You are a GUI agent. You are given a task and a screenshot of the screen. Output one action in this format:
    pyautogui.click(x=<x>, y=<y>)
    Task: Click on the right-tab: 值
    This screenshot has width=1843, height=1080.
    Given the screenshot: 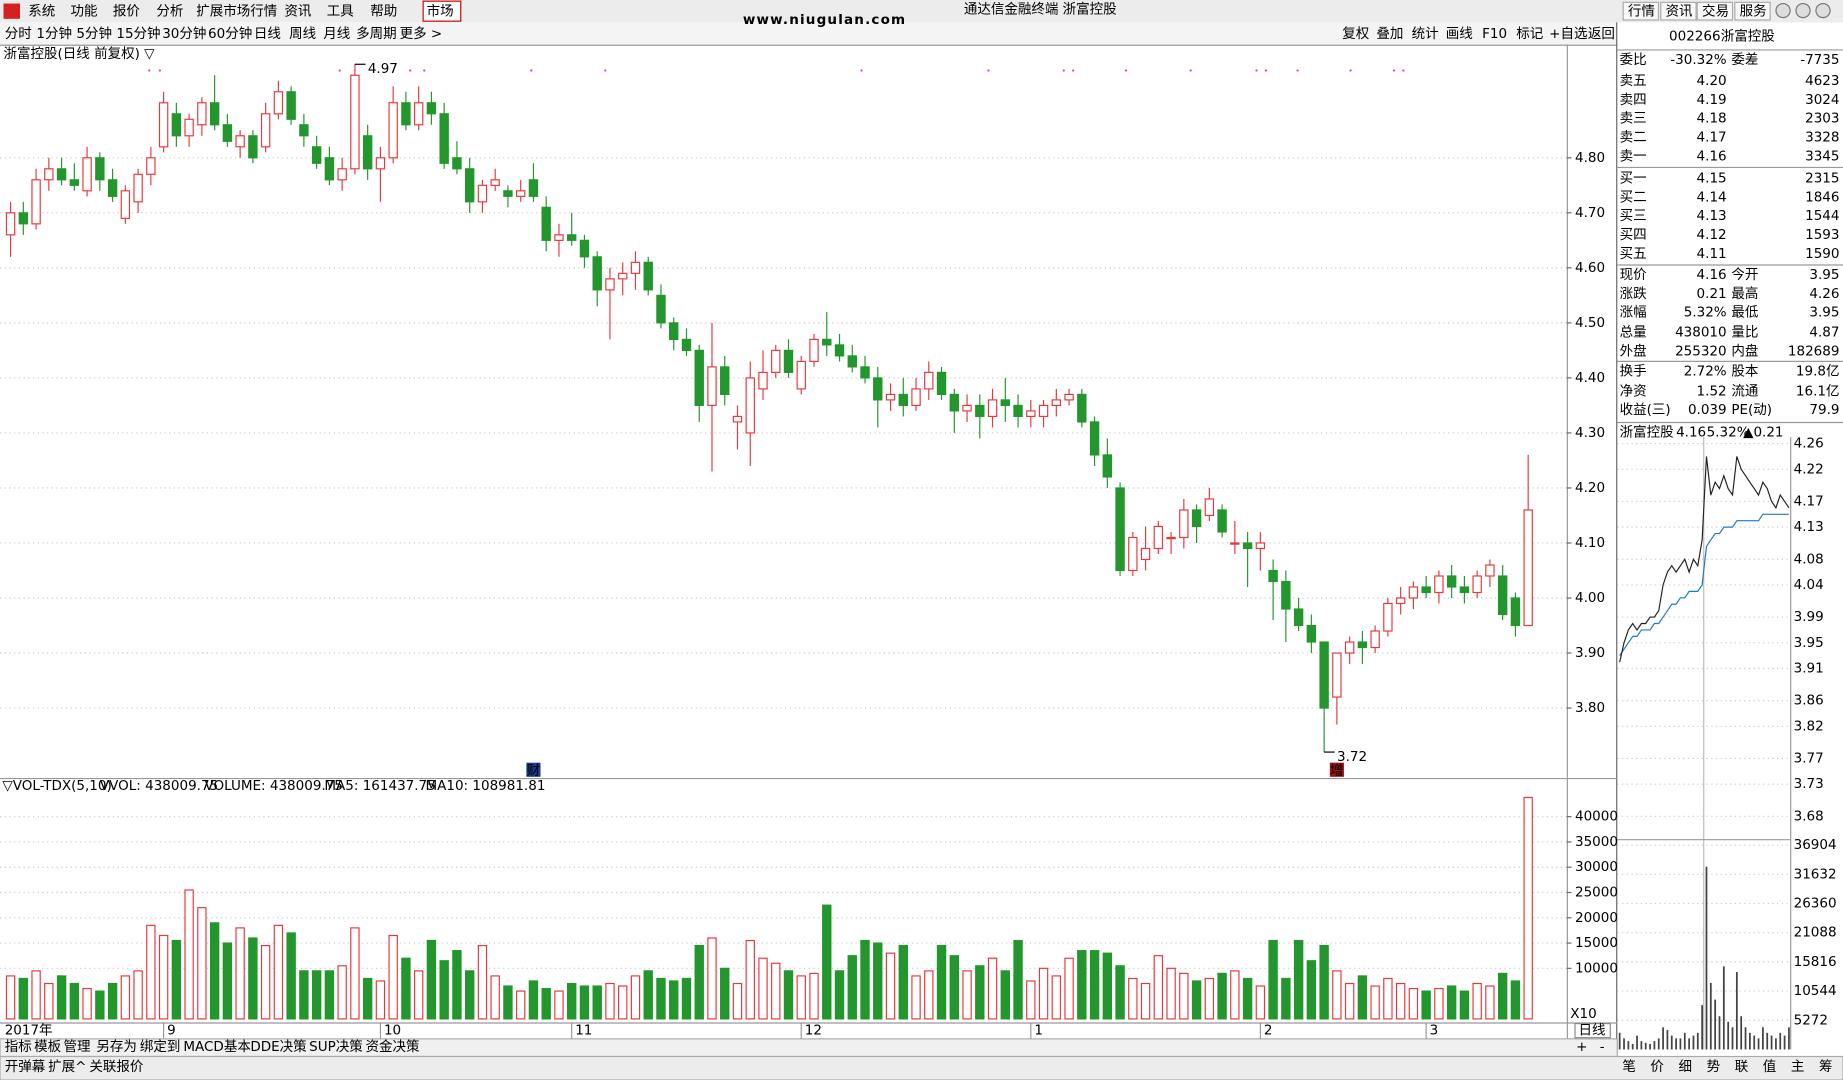 What is the action you would take?
    pyautogui.click(x=1770, y=1067)
    